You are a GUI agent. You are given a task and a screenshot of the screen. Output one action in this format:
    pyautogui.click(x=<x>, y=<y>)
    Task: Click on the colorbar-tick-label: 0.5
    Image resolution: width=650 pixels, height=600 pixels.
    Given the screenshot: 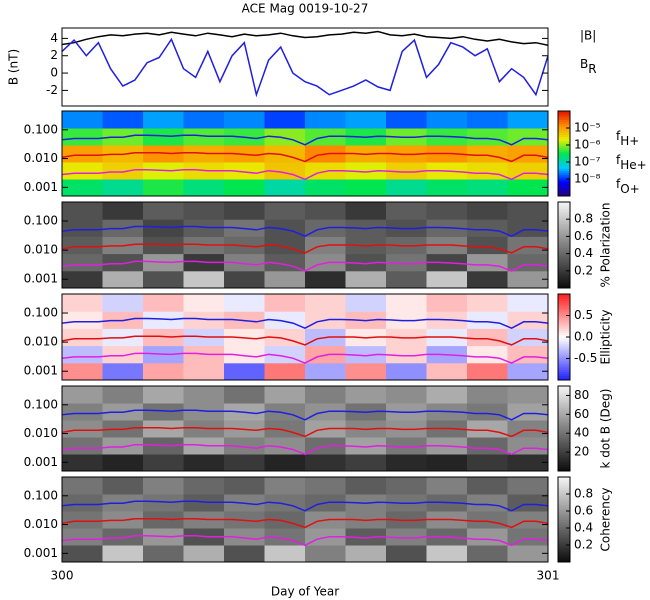 What is the action you would take?
    pyautogui.click(x=583, y=315)
    